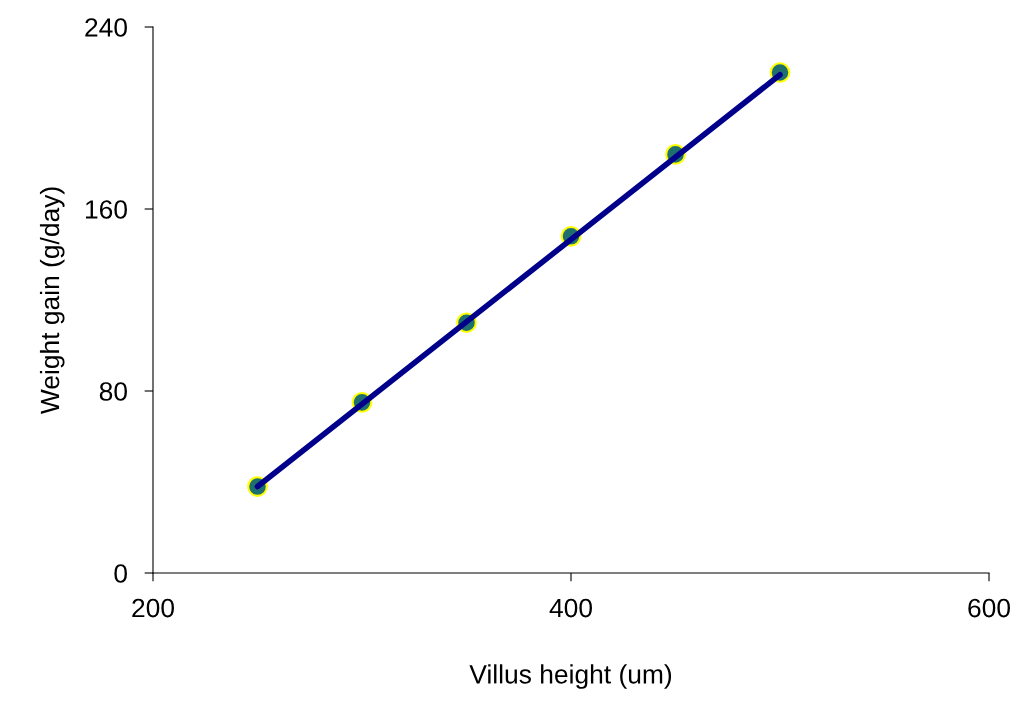  What do you see at coordinates (570, 608) in the screenshot?
I see `x-tick-label: 400` at bounding box center [570, 608].